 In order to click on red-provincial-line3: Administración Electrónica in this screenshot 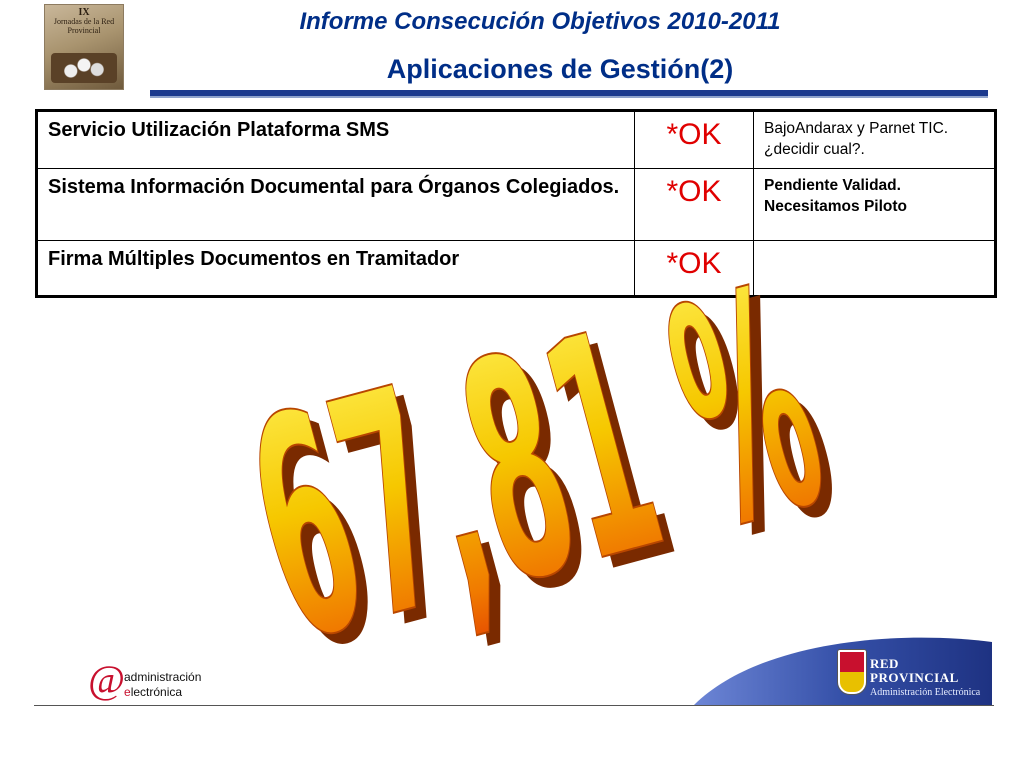, I will do `click(925, 692)`.